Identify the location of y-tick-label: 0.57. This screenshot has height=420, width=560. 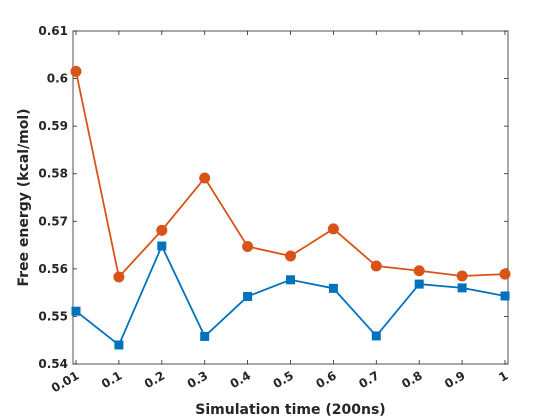
(53, 221).